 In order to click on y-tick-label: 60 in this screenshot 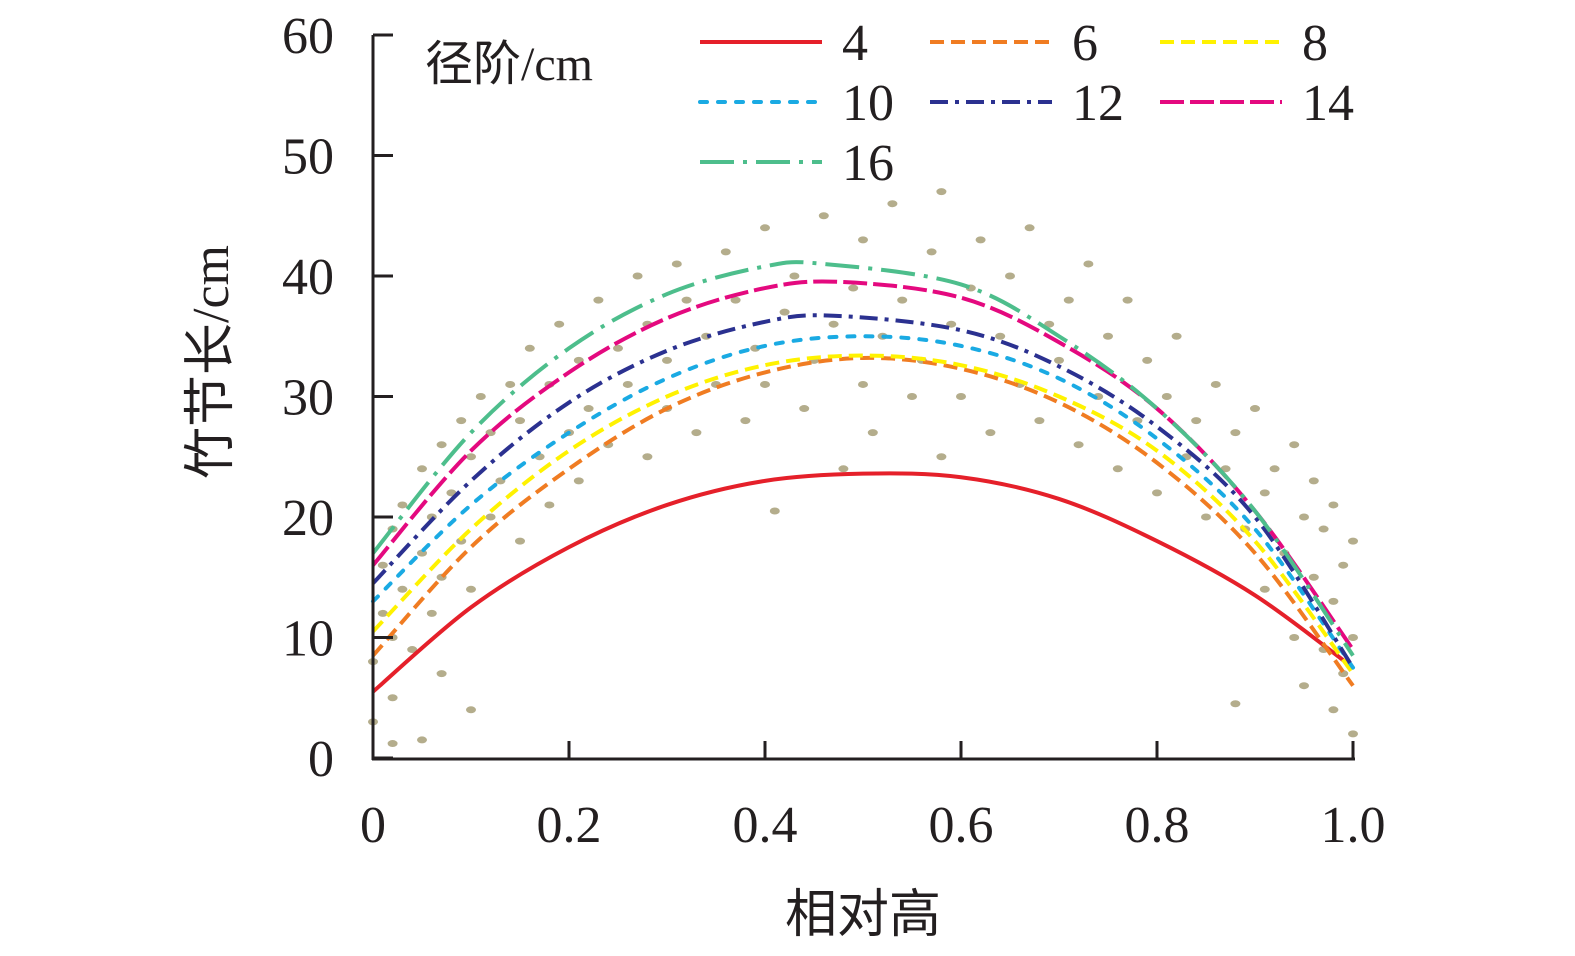, I will do `click(308, 36)`.